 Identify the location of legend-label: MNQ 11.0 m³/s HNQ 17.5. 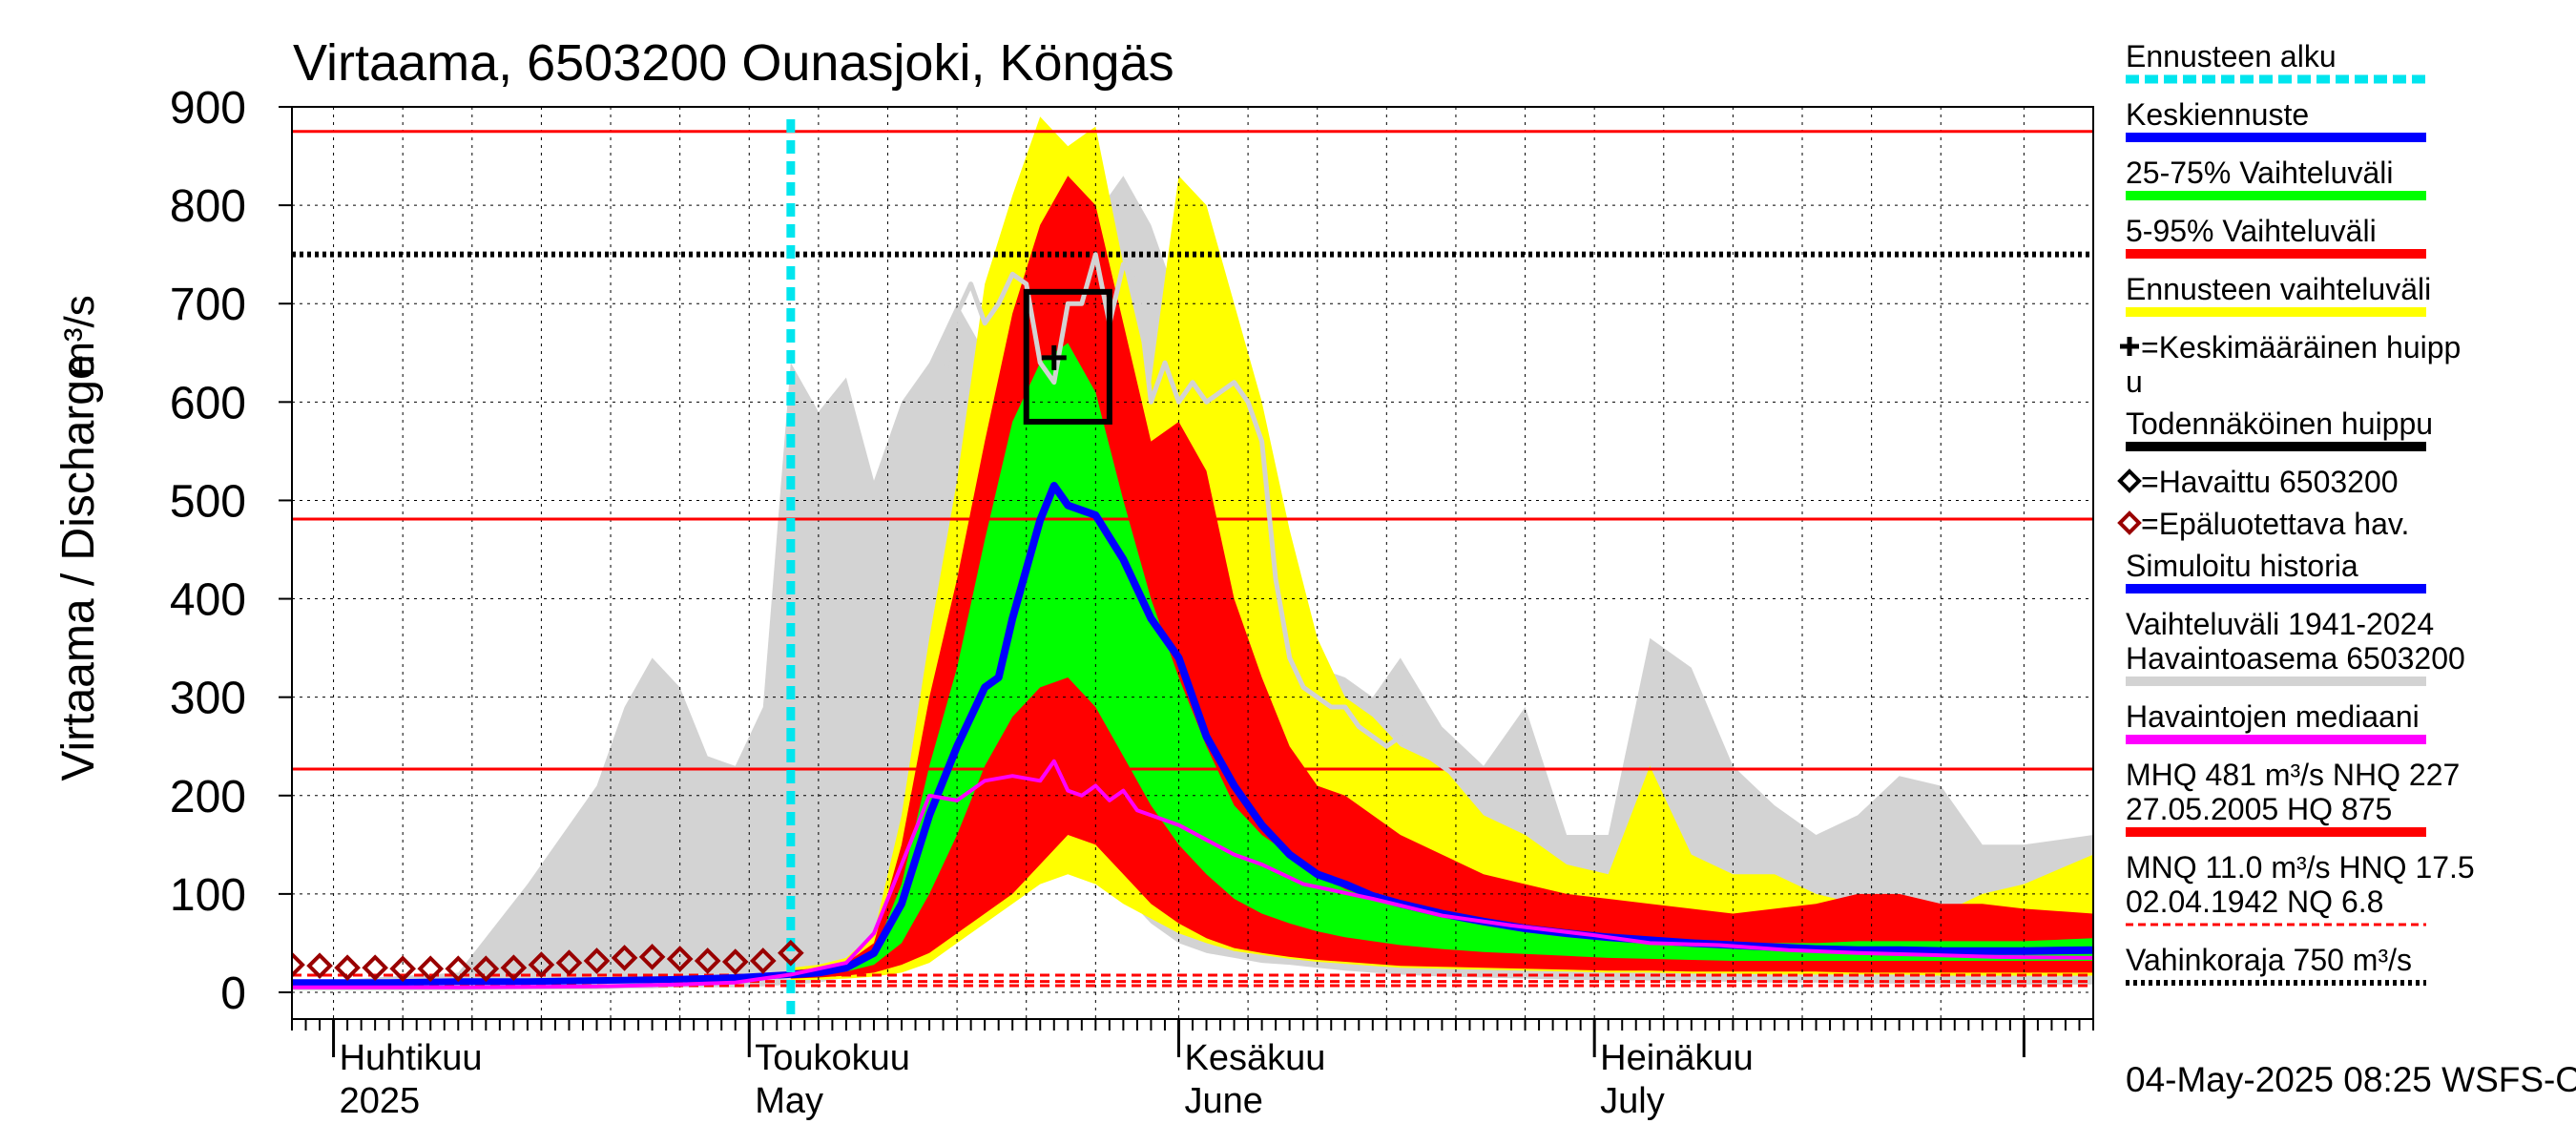
(2300, 868).